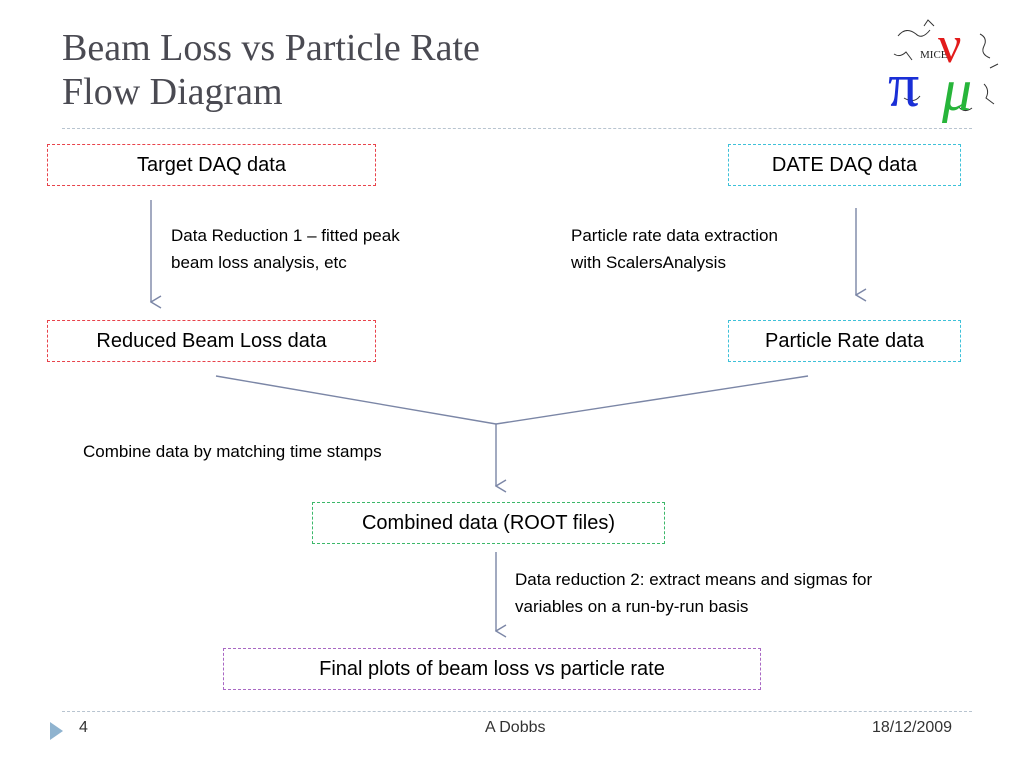 Image resolution: width=1024 pixels, height=768 pixels. Describe the element at coordinates (172, 92) in the screenshot. I see `title-line-2: Flow Diagram` at that location.